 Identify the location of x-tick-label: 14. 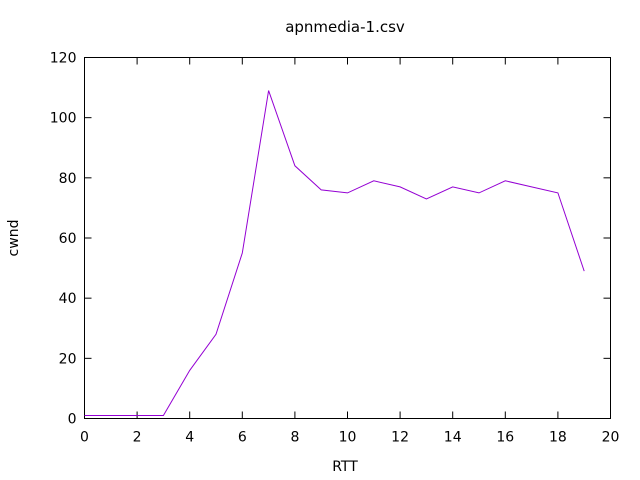
(453, 438).